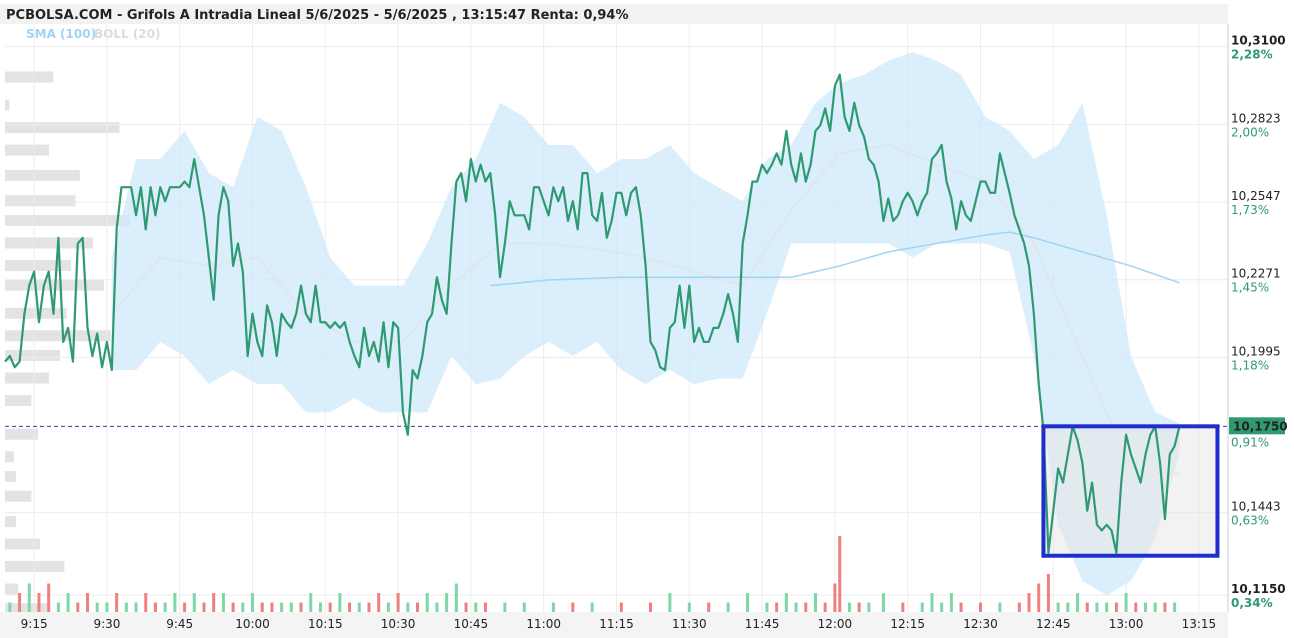 This screenshot has height=638, width=1294. What do you see at coordinates (1250, 365) in the screenshot?
I see `y-tick-pct-4: 1,18%` at bounding box center [1250, 365].